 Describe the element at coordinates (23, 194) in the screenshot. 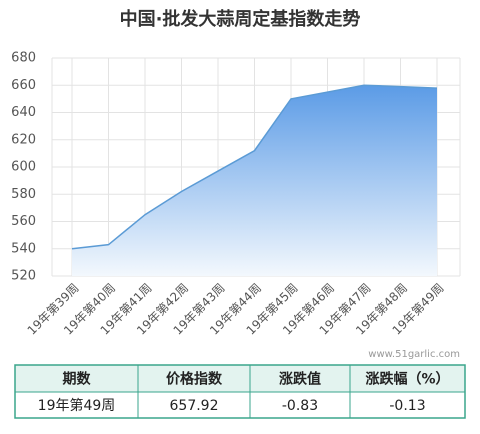

I see `y-tick-label: 580` at that location.